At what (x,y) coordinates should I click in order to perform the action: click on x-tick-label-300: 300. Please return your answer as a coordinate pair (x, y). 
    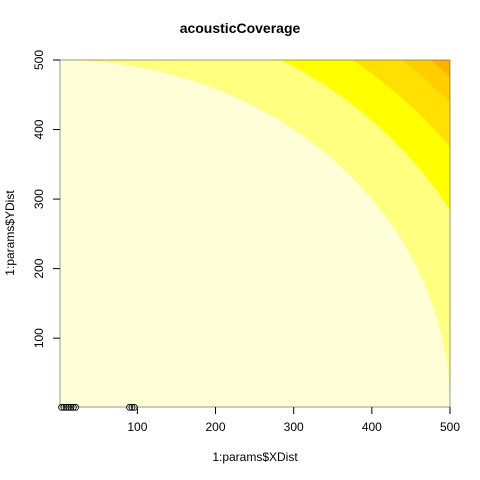
    Looking at the image, I should click on (294, 427).